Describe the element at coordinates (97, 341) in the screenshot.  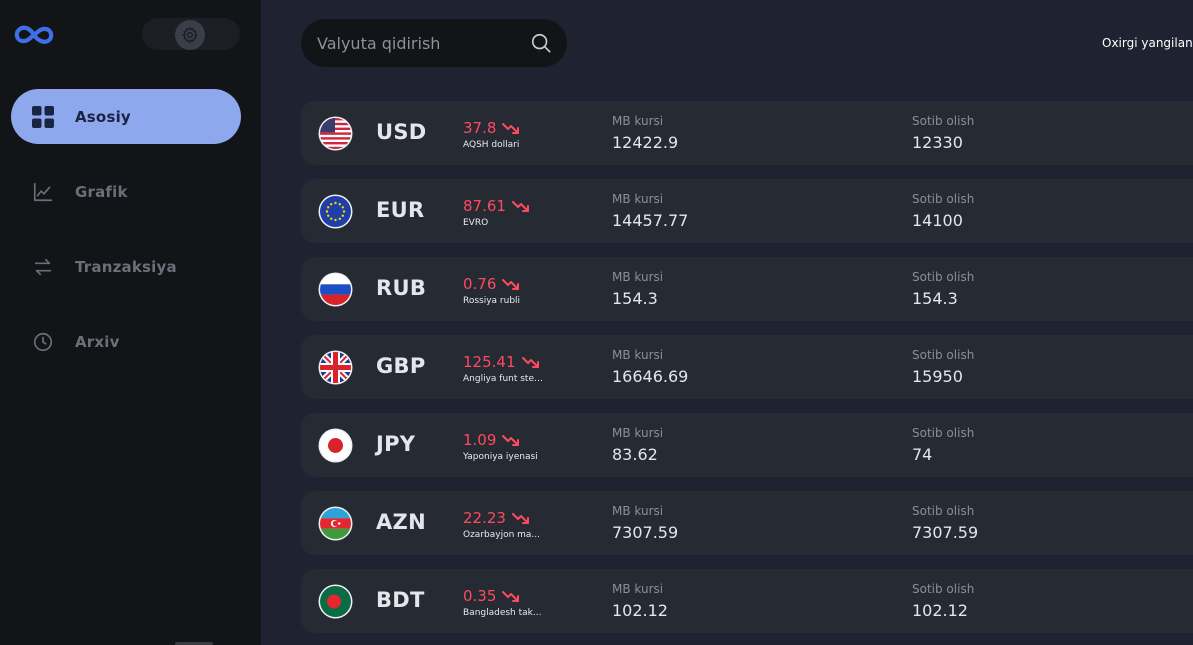
I see `nav-label: Arxiv` at that location.